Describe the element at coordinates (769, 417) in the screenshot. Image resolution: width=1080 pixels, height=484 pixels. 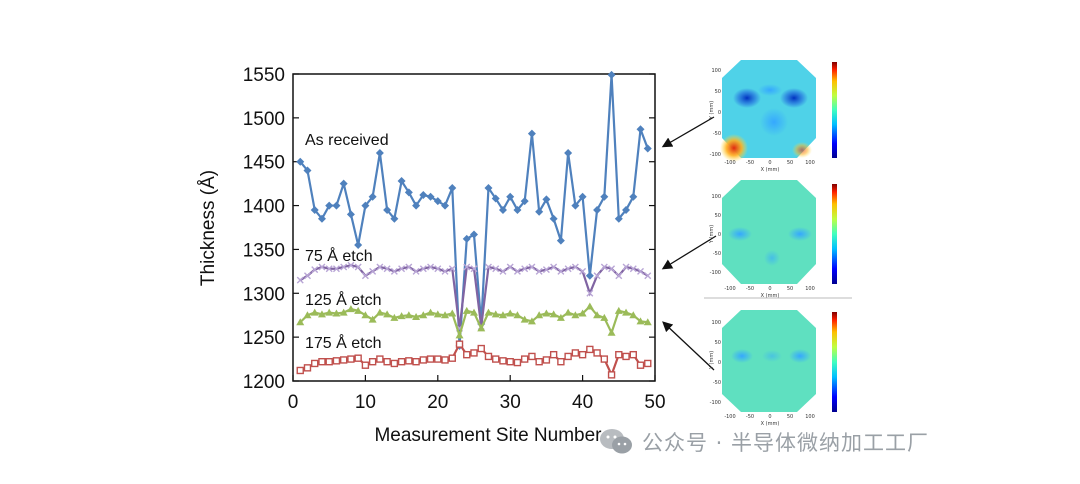
I see `x-tick: 0` at that location.